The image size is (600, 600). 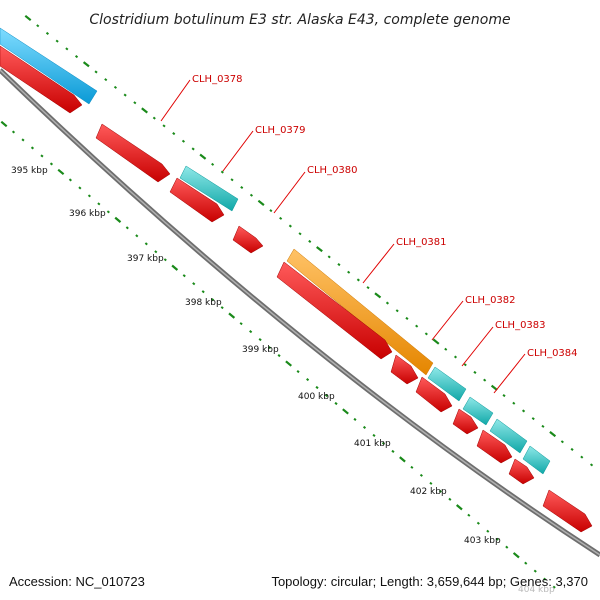 I want to click on position-tick-label: 403 kbp, so click(x=482, y=541).